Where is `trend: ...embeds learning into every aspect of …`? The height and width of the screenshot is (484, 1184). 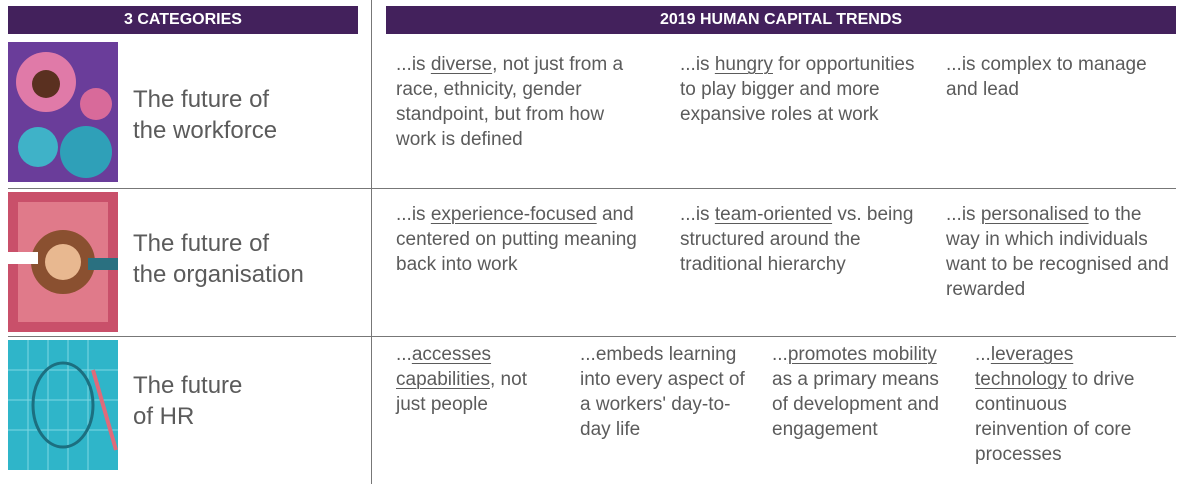 trend: ...embeds learning into every aspect of … is located at coordinates (665, 392).